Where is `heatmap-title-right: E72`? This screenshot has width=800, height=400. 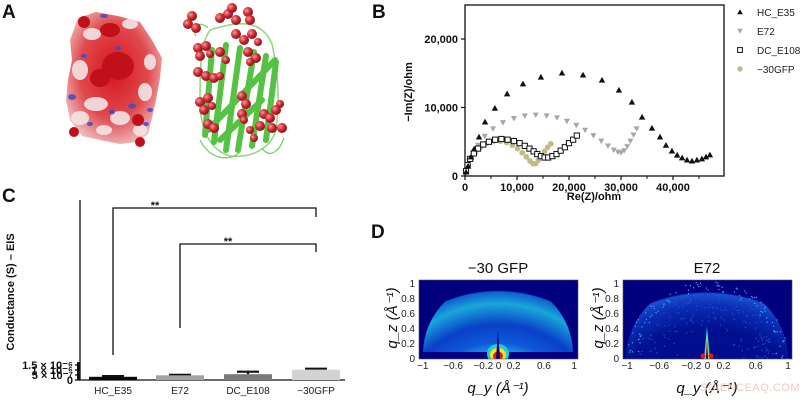 heatmap-title-right: E72 is located at coordinates (707, 268).